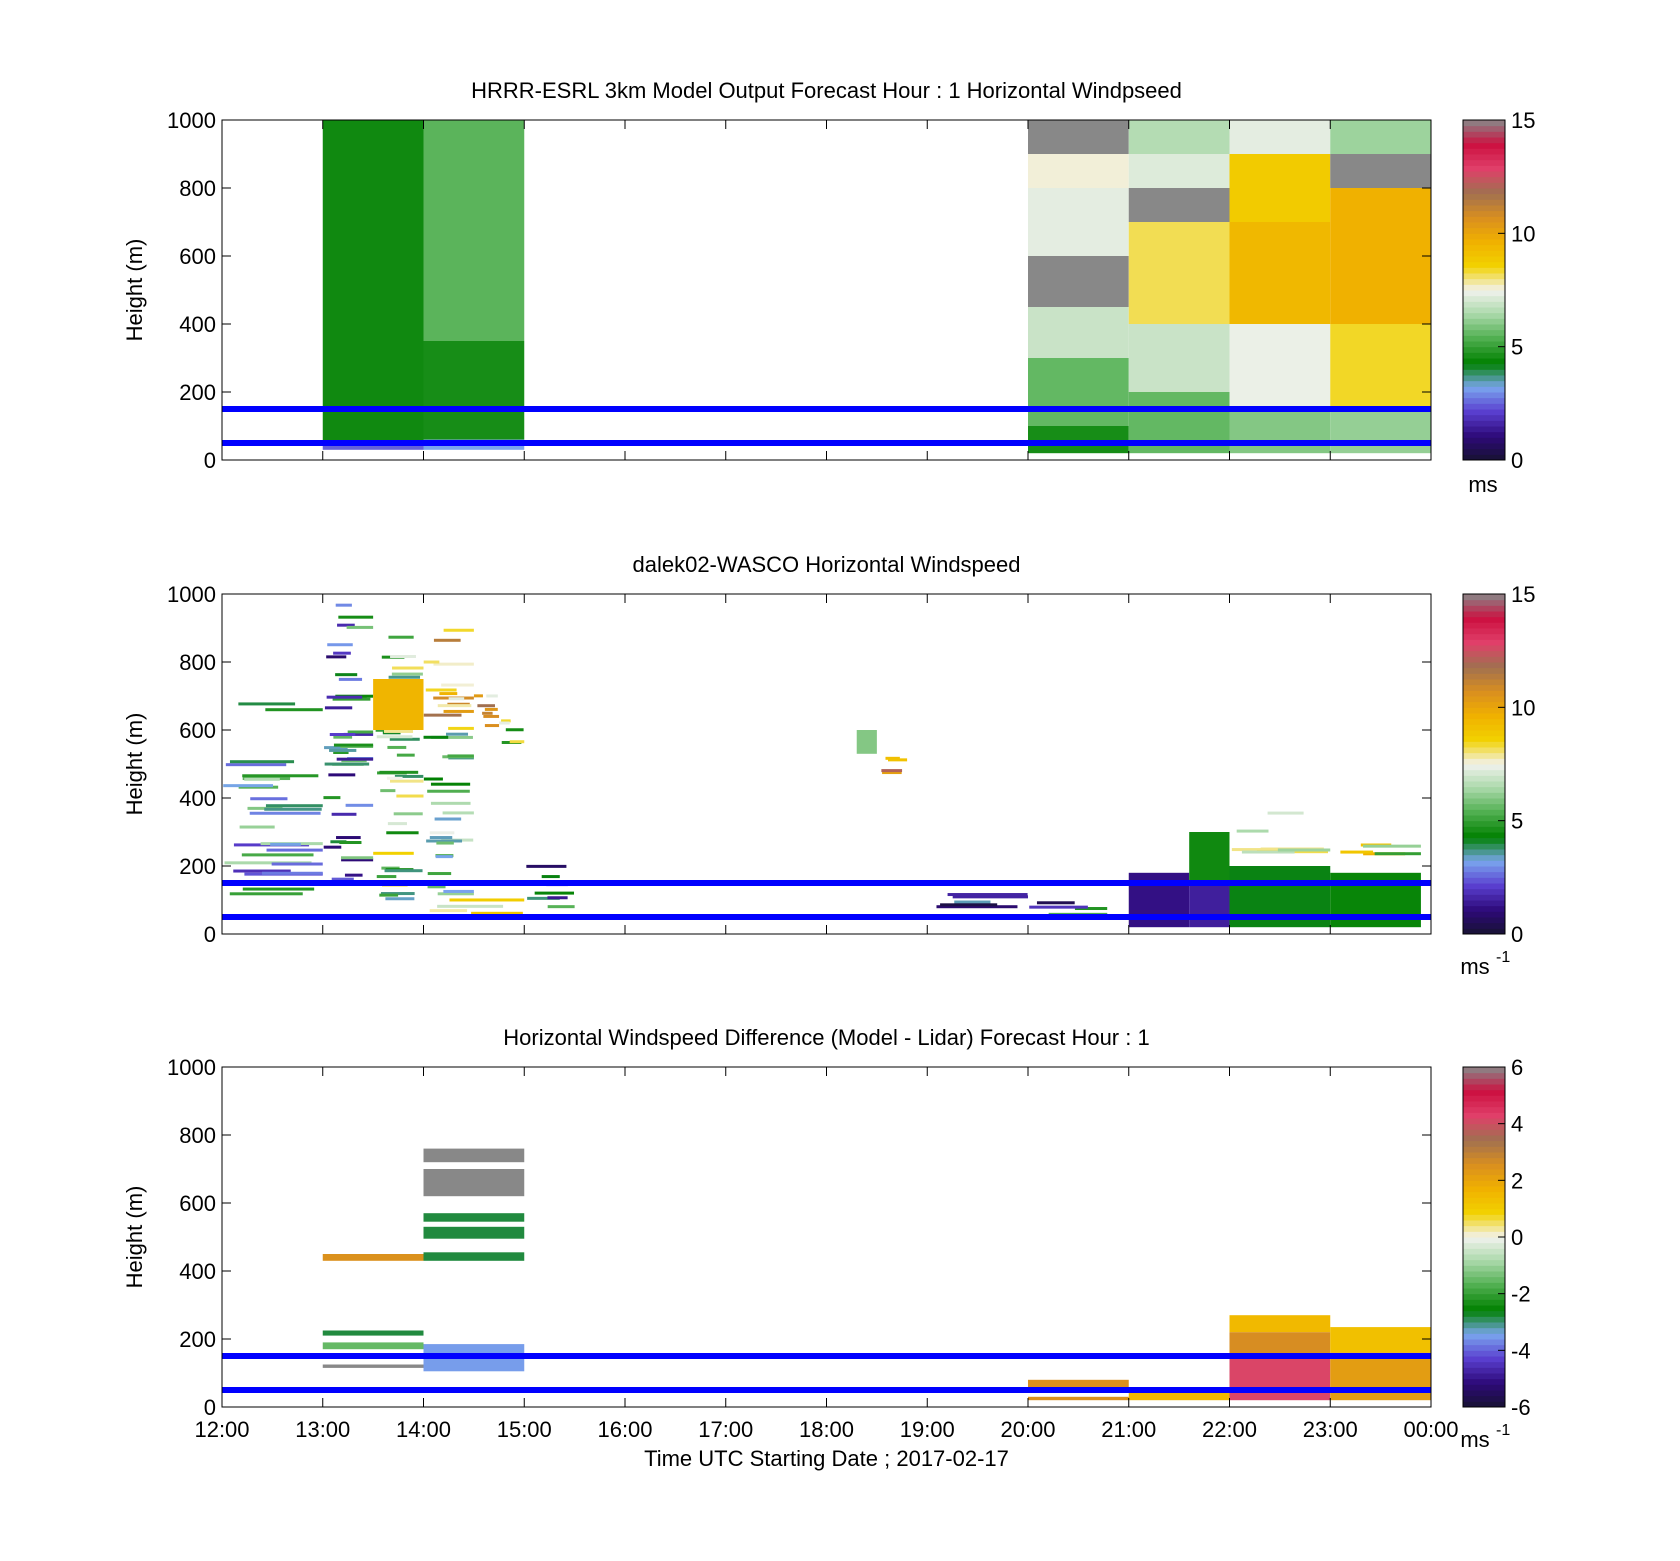  What do you see at coordinates (927, 1429) in the screenshot?
I see `x-tick-label: 19:00` at bounding box center [927, 1429].